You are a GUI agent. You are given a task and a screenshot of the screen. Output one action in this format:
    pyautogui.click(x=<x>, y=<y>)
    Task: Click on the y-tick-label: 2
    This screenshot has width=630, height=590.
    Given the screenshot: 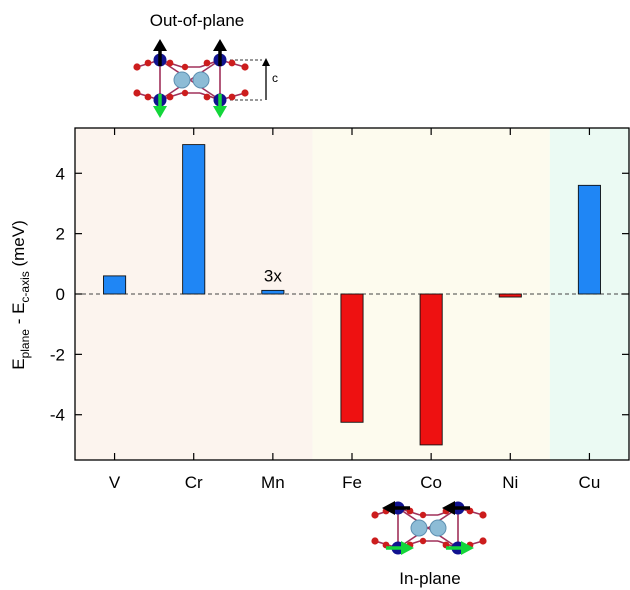 What is the action you would take?
    pyautogui.click(x=60, y=234)
    